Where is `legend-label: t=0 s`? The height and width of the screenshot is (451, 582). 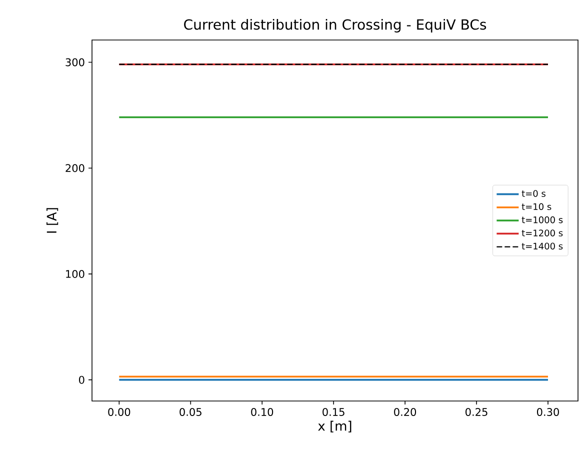 legend-label: t=0 s is located at coordinates (534, 193).